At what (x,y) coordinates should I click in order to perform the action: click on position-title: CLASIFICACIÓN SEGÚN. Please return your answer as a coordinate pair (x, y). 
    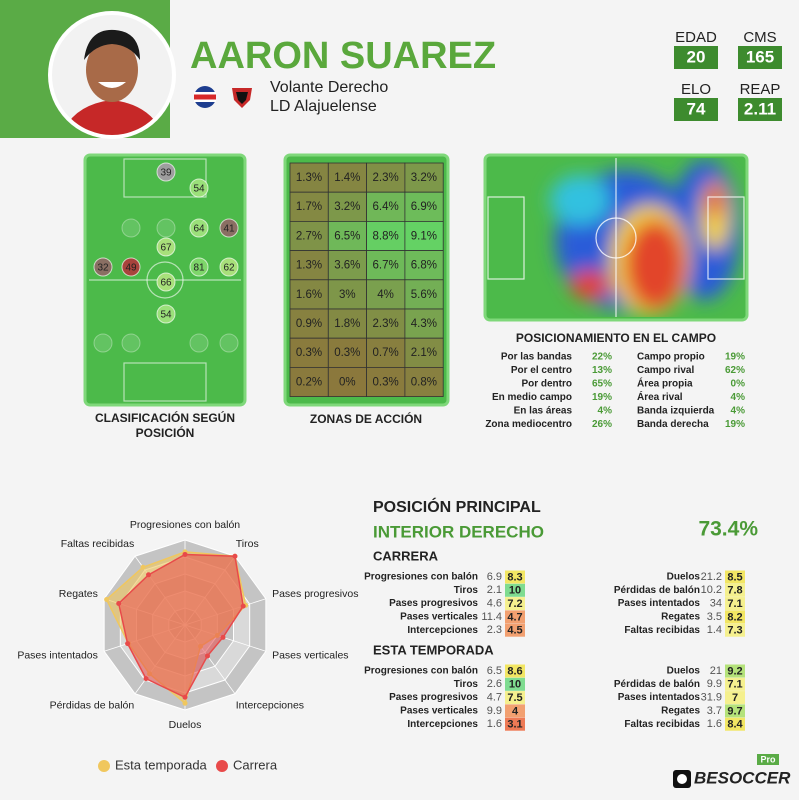
    Looking at the image, I should click on (165, 417).